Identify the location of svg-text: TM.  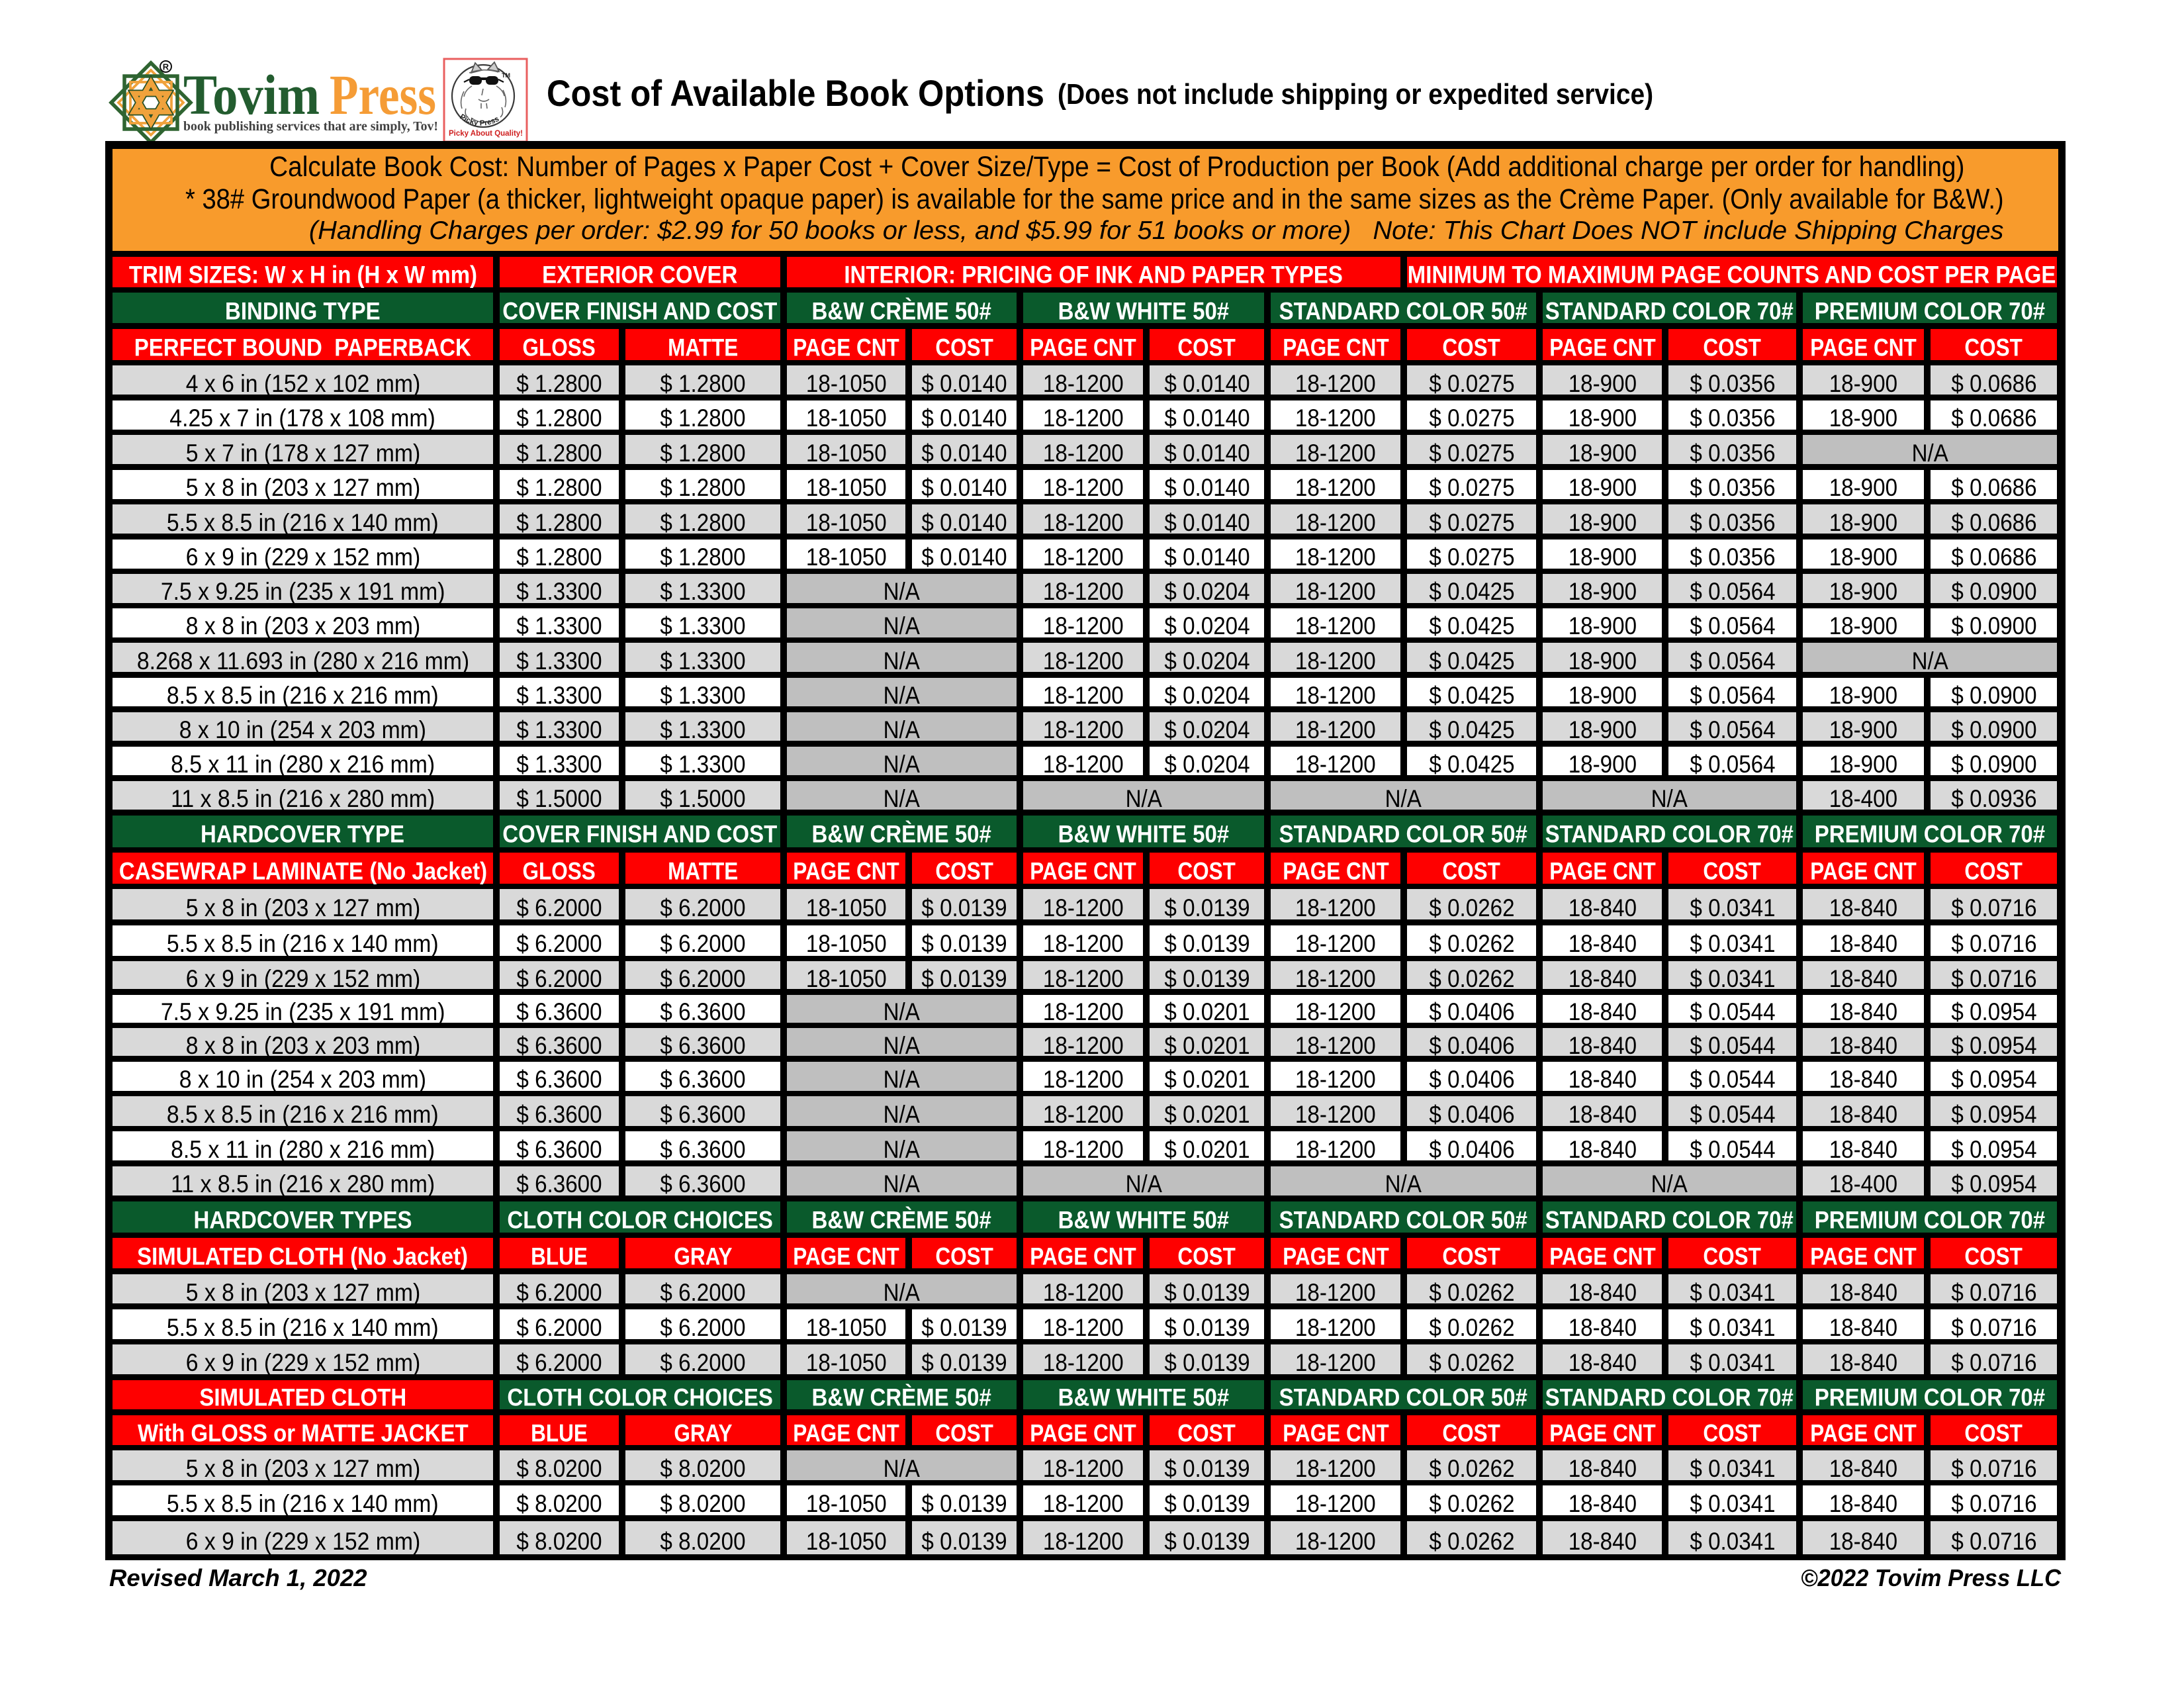
(506, 75).